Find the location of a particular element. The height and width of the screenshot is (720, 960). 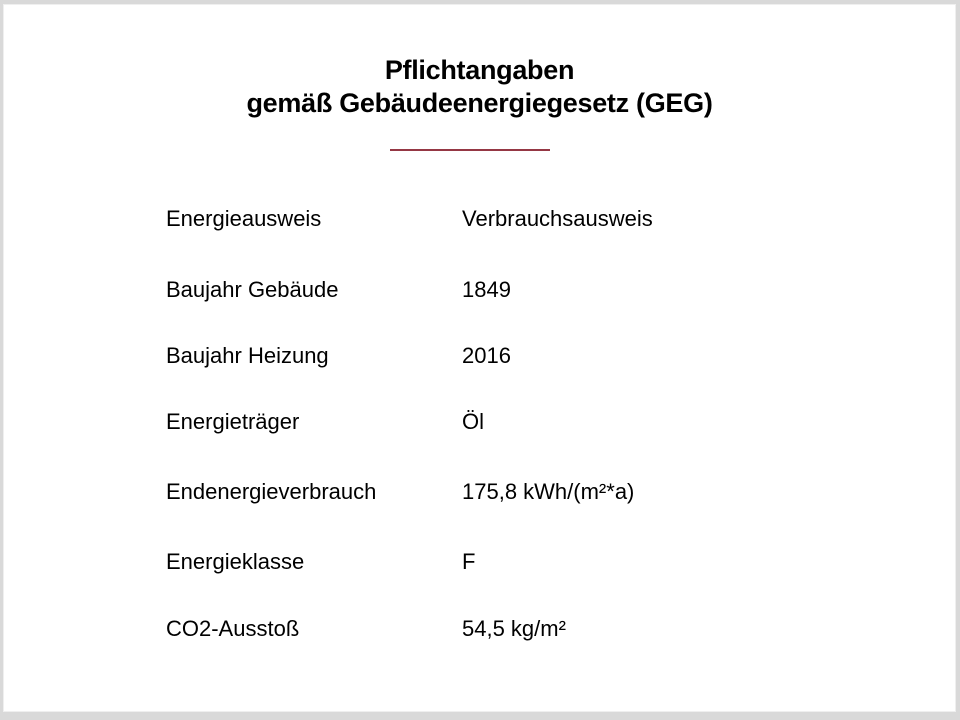

row-label: Energieträger is located at coordinates (233, 421).